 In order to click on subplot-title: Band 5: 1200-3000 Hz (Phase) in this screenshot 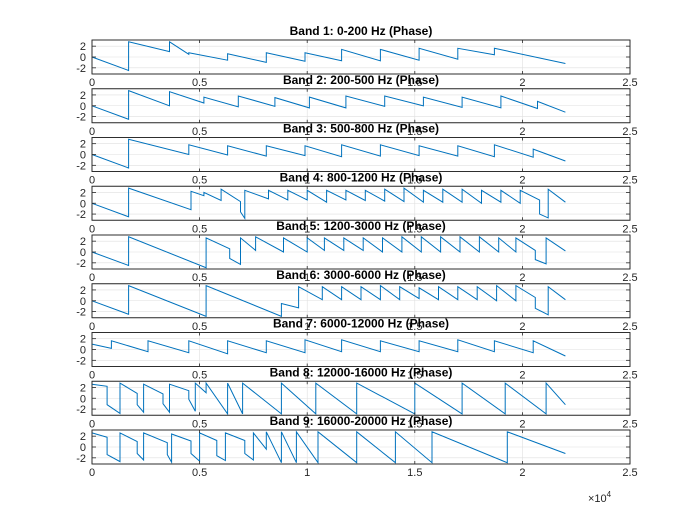, I will do `click(360, 226)`.